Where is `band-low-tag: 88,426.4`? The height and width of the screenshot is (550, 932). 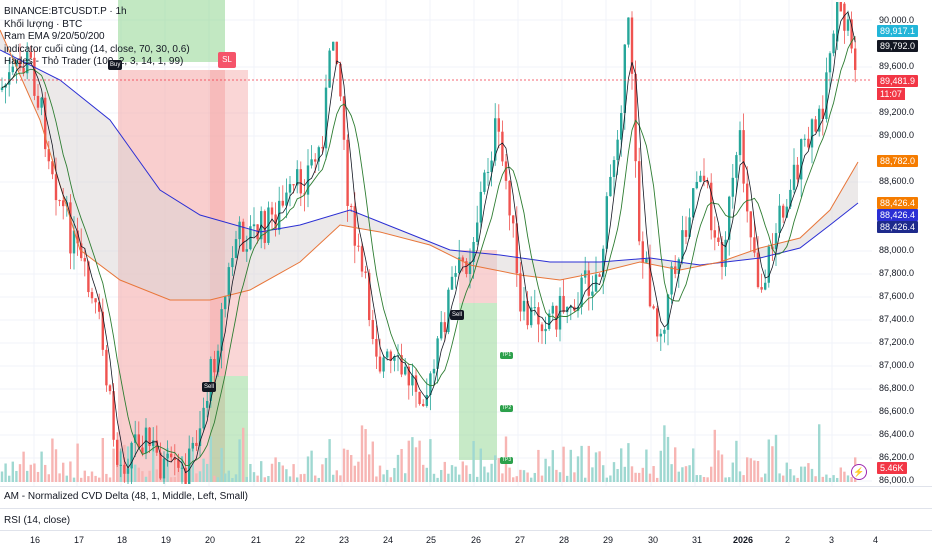
band-low-tag: 88,426.4 is located at coordinates (898, 227).